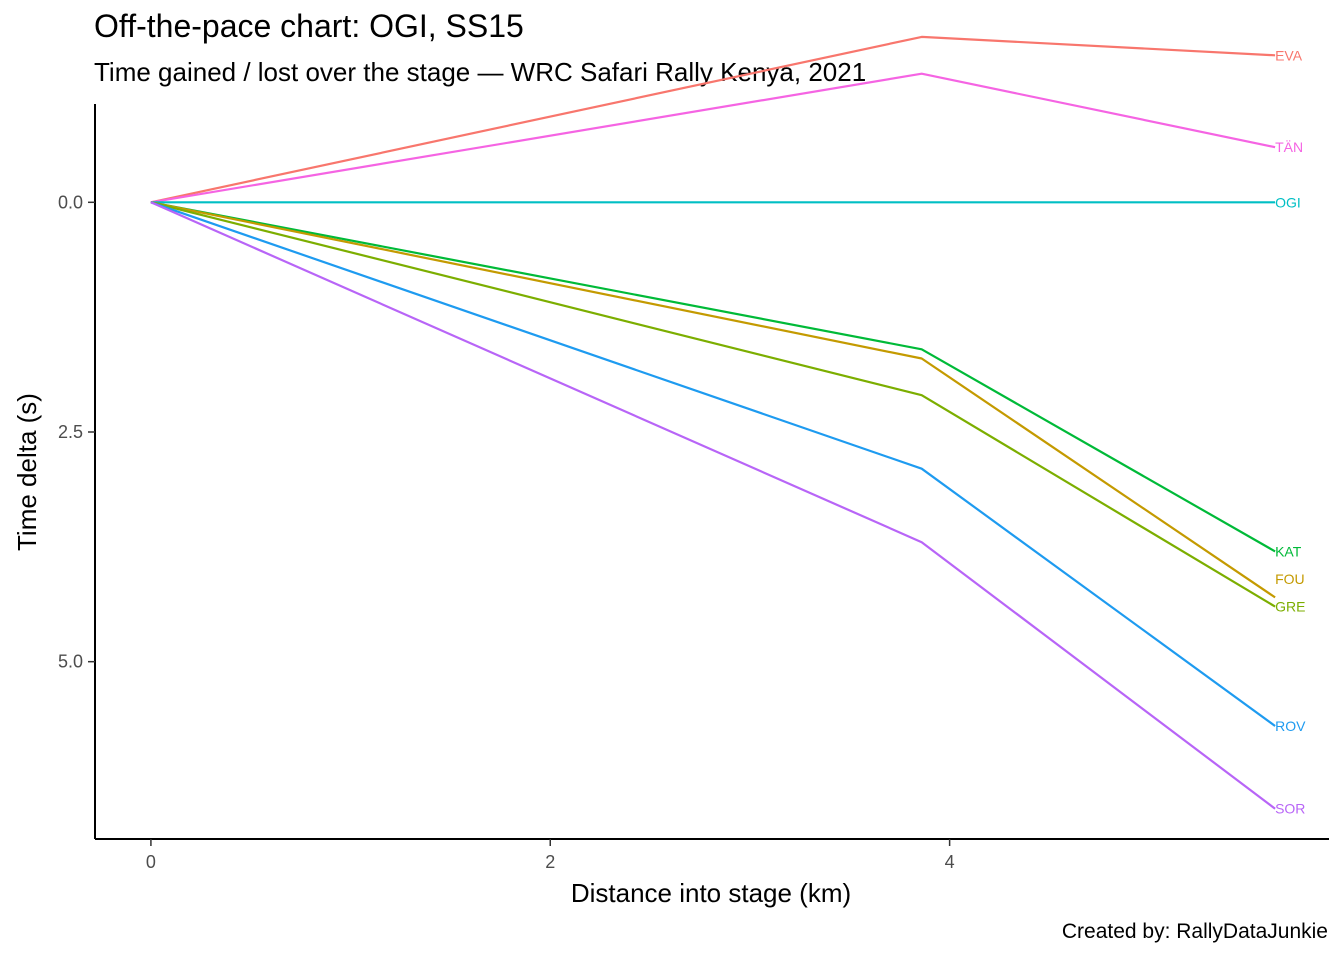 The height and width of the screenshot is (960, 1344). I want to click on caption: Created by: RallyDataJunkie, so click(1194, 931).